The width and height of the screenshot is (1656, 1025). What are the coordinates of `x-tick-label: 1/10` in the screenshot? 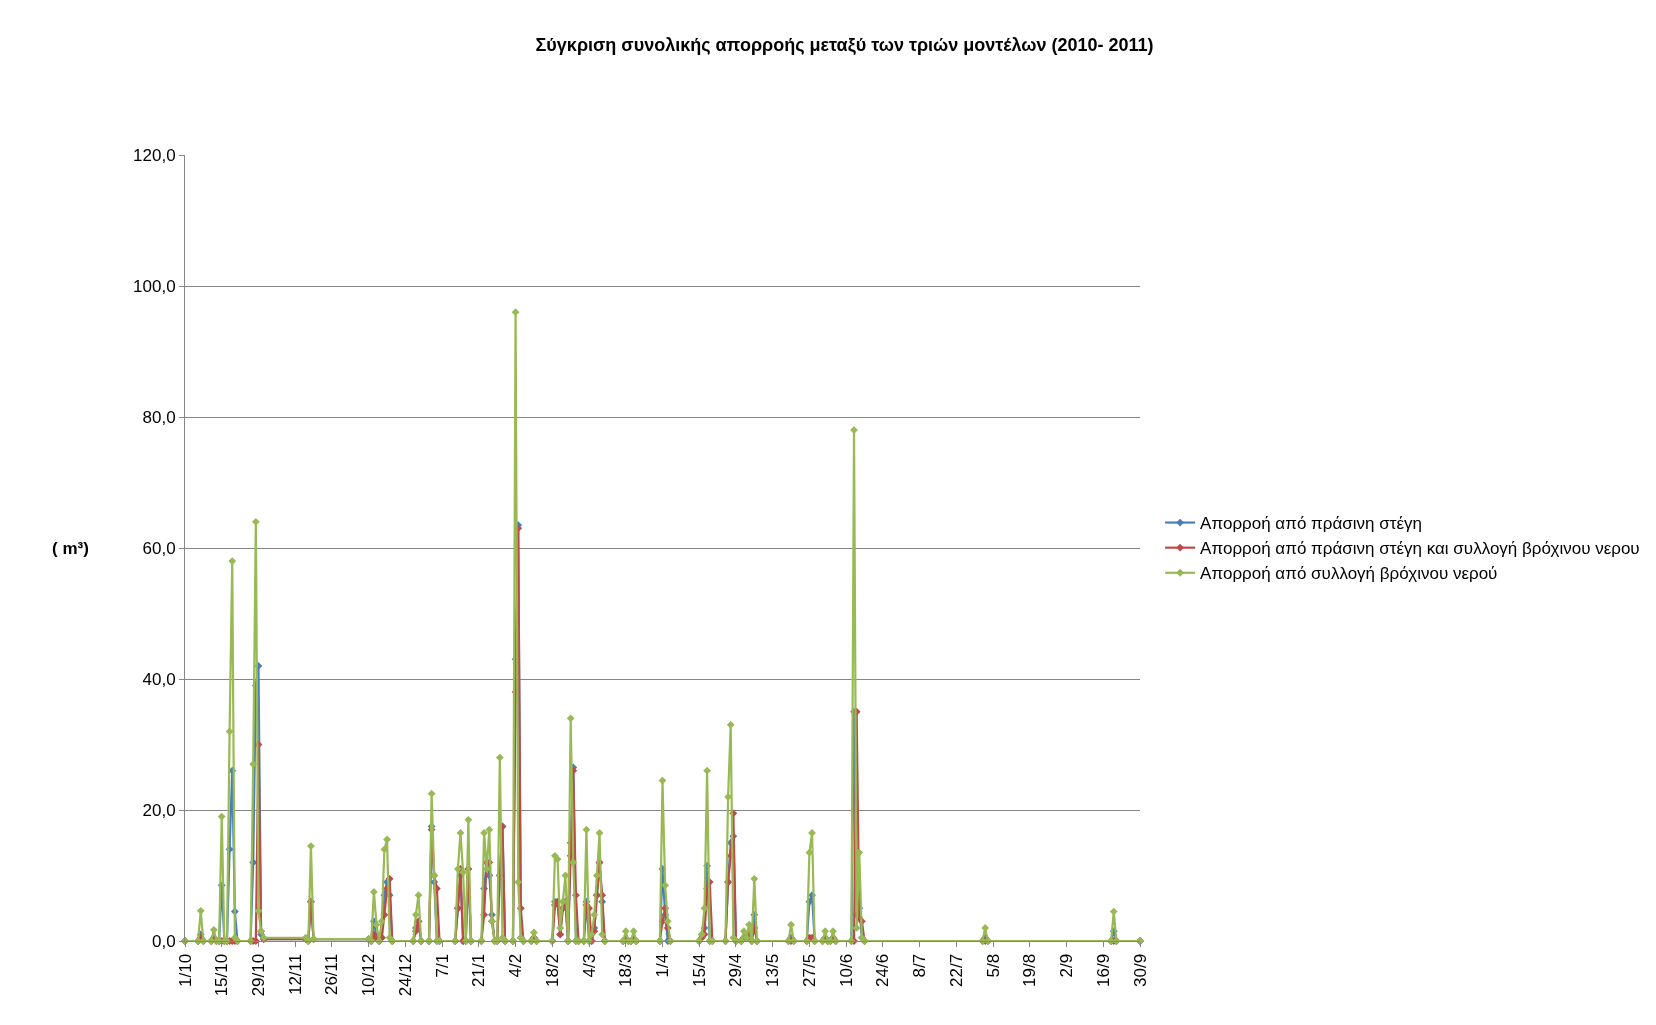 It's located at (185, 970).